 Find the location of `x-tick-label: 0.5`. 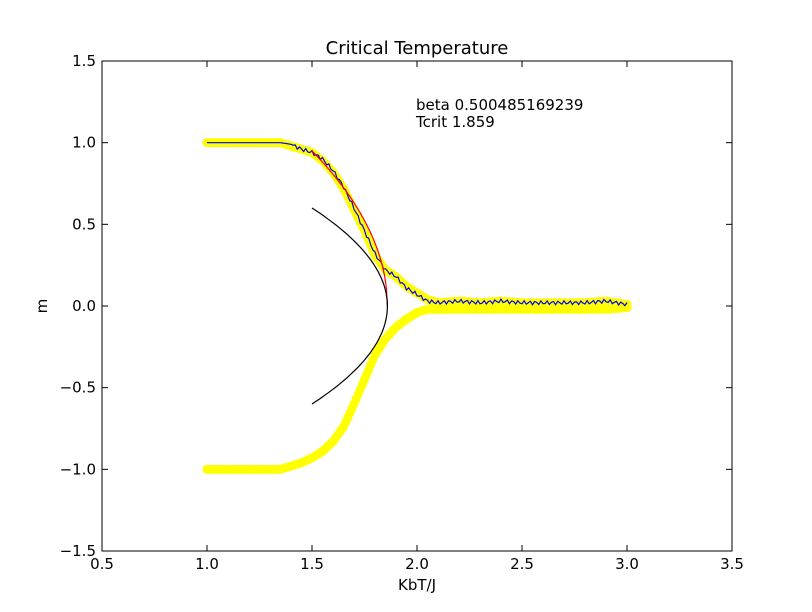

x-tick-label: 0.5 is located at coordinates (102, 564).